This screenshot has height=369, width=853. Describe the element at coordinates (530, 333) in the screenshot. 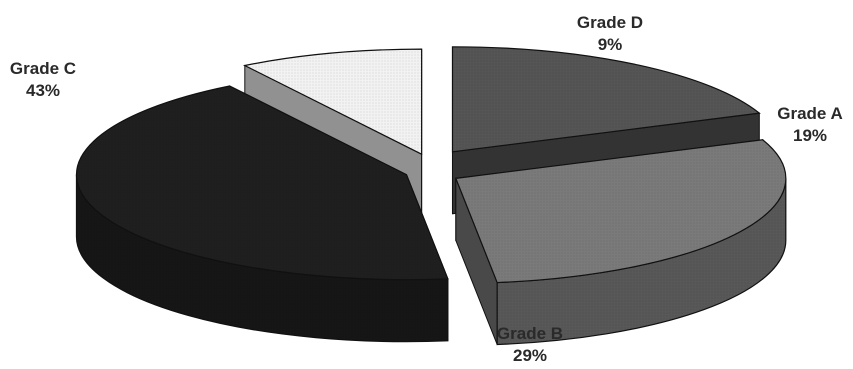

I see `slice-name-grade-b: Grade B` at that location.